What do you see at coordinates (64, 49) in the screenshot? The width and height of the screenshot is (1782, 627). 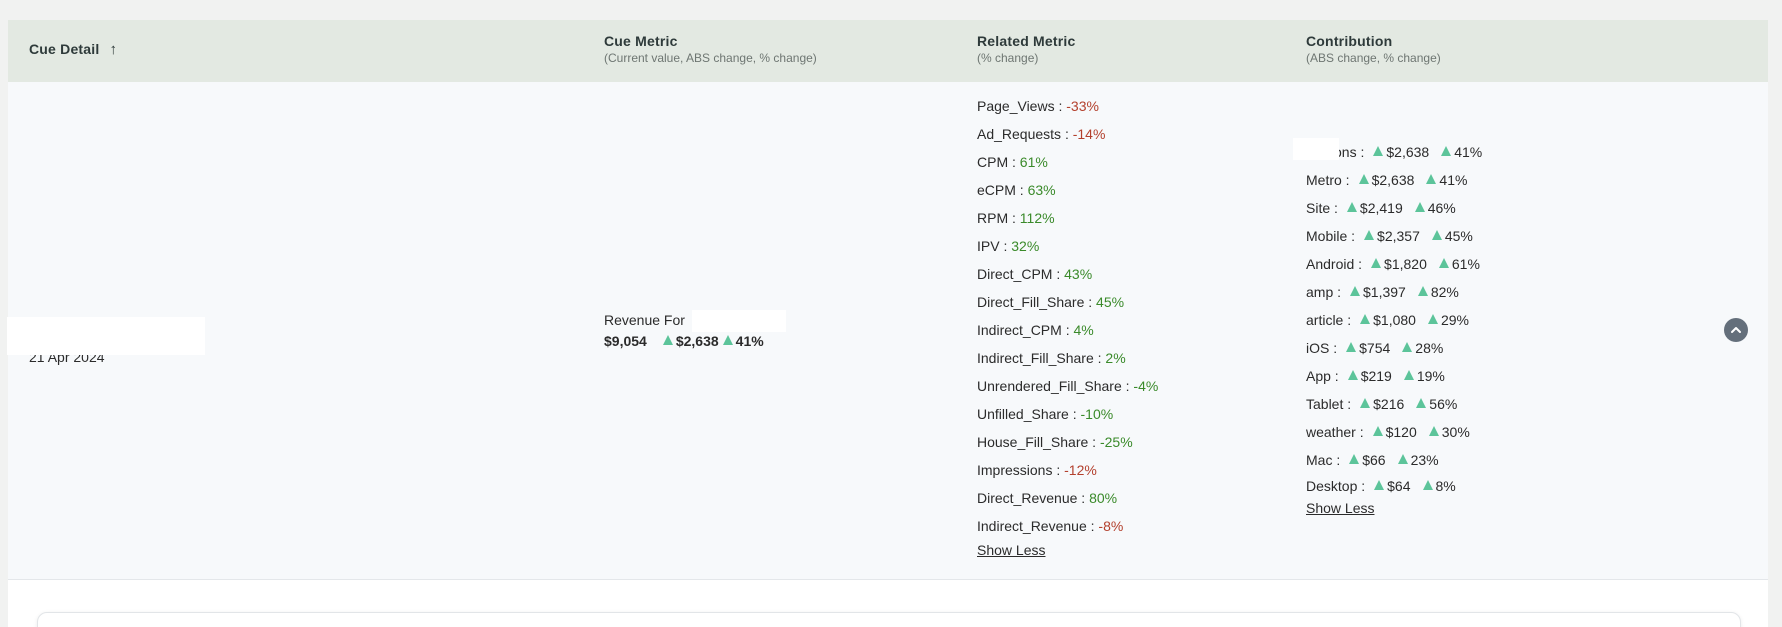 I see `header-cue-detail-label: Cue Detail` at bounding box center [64, 49].